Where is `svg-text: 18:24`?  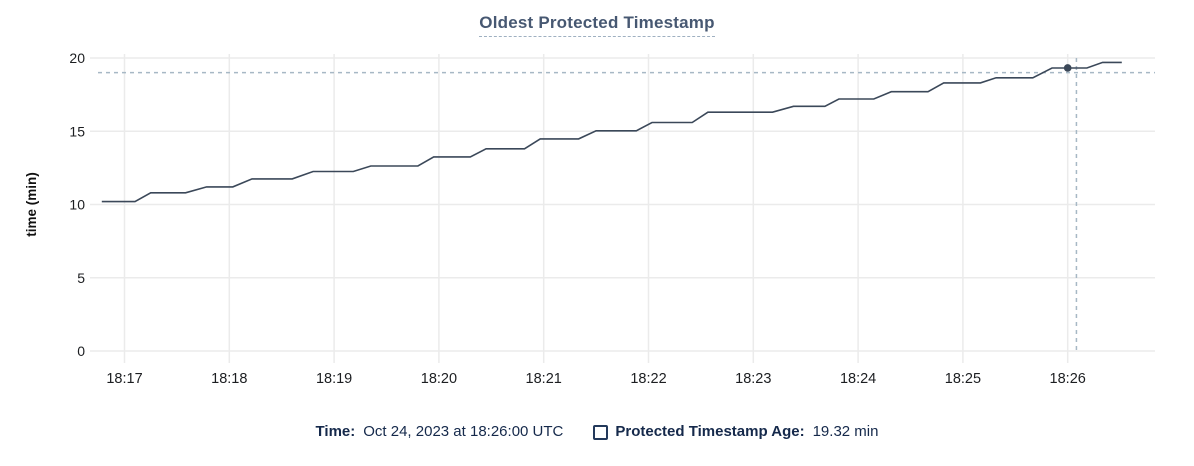
svg-text: 18:24 is located at coordinates (858, 379).